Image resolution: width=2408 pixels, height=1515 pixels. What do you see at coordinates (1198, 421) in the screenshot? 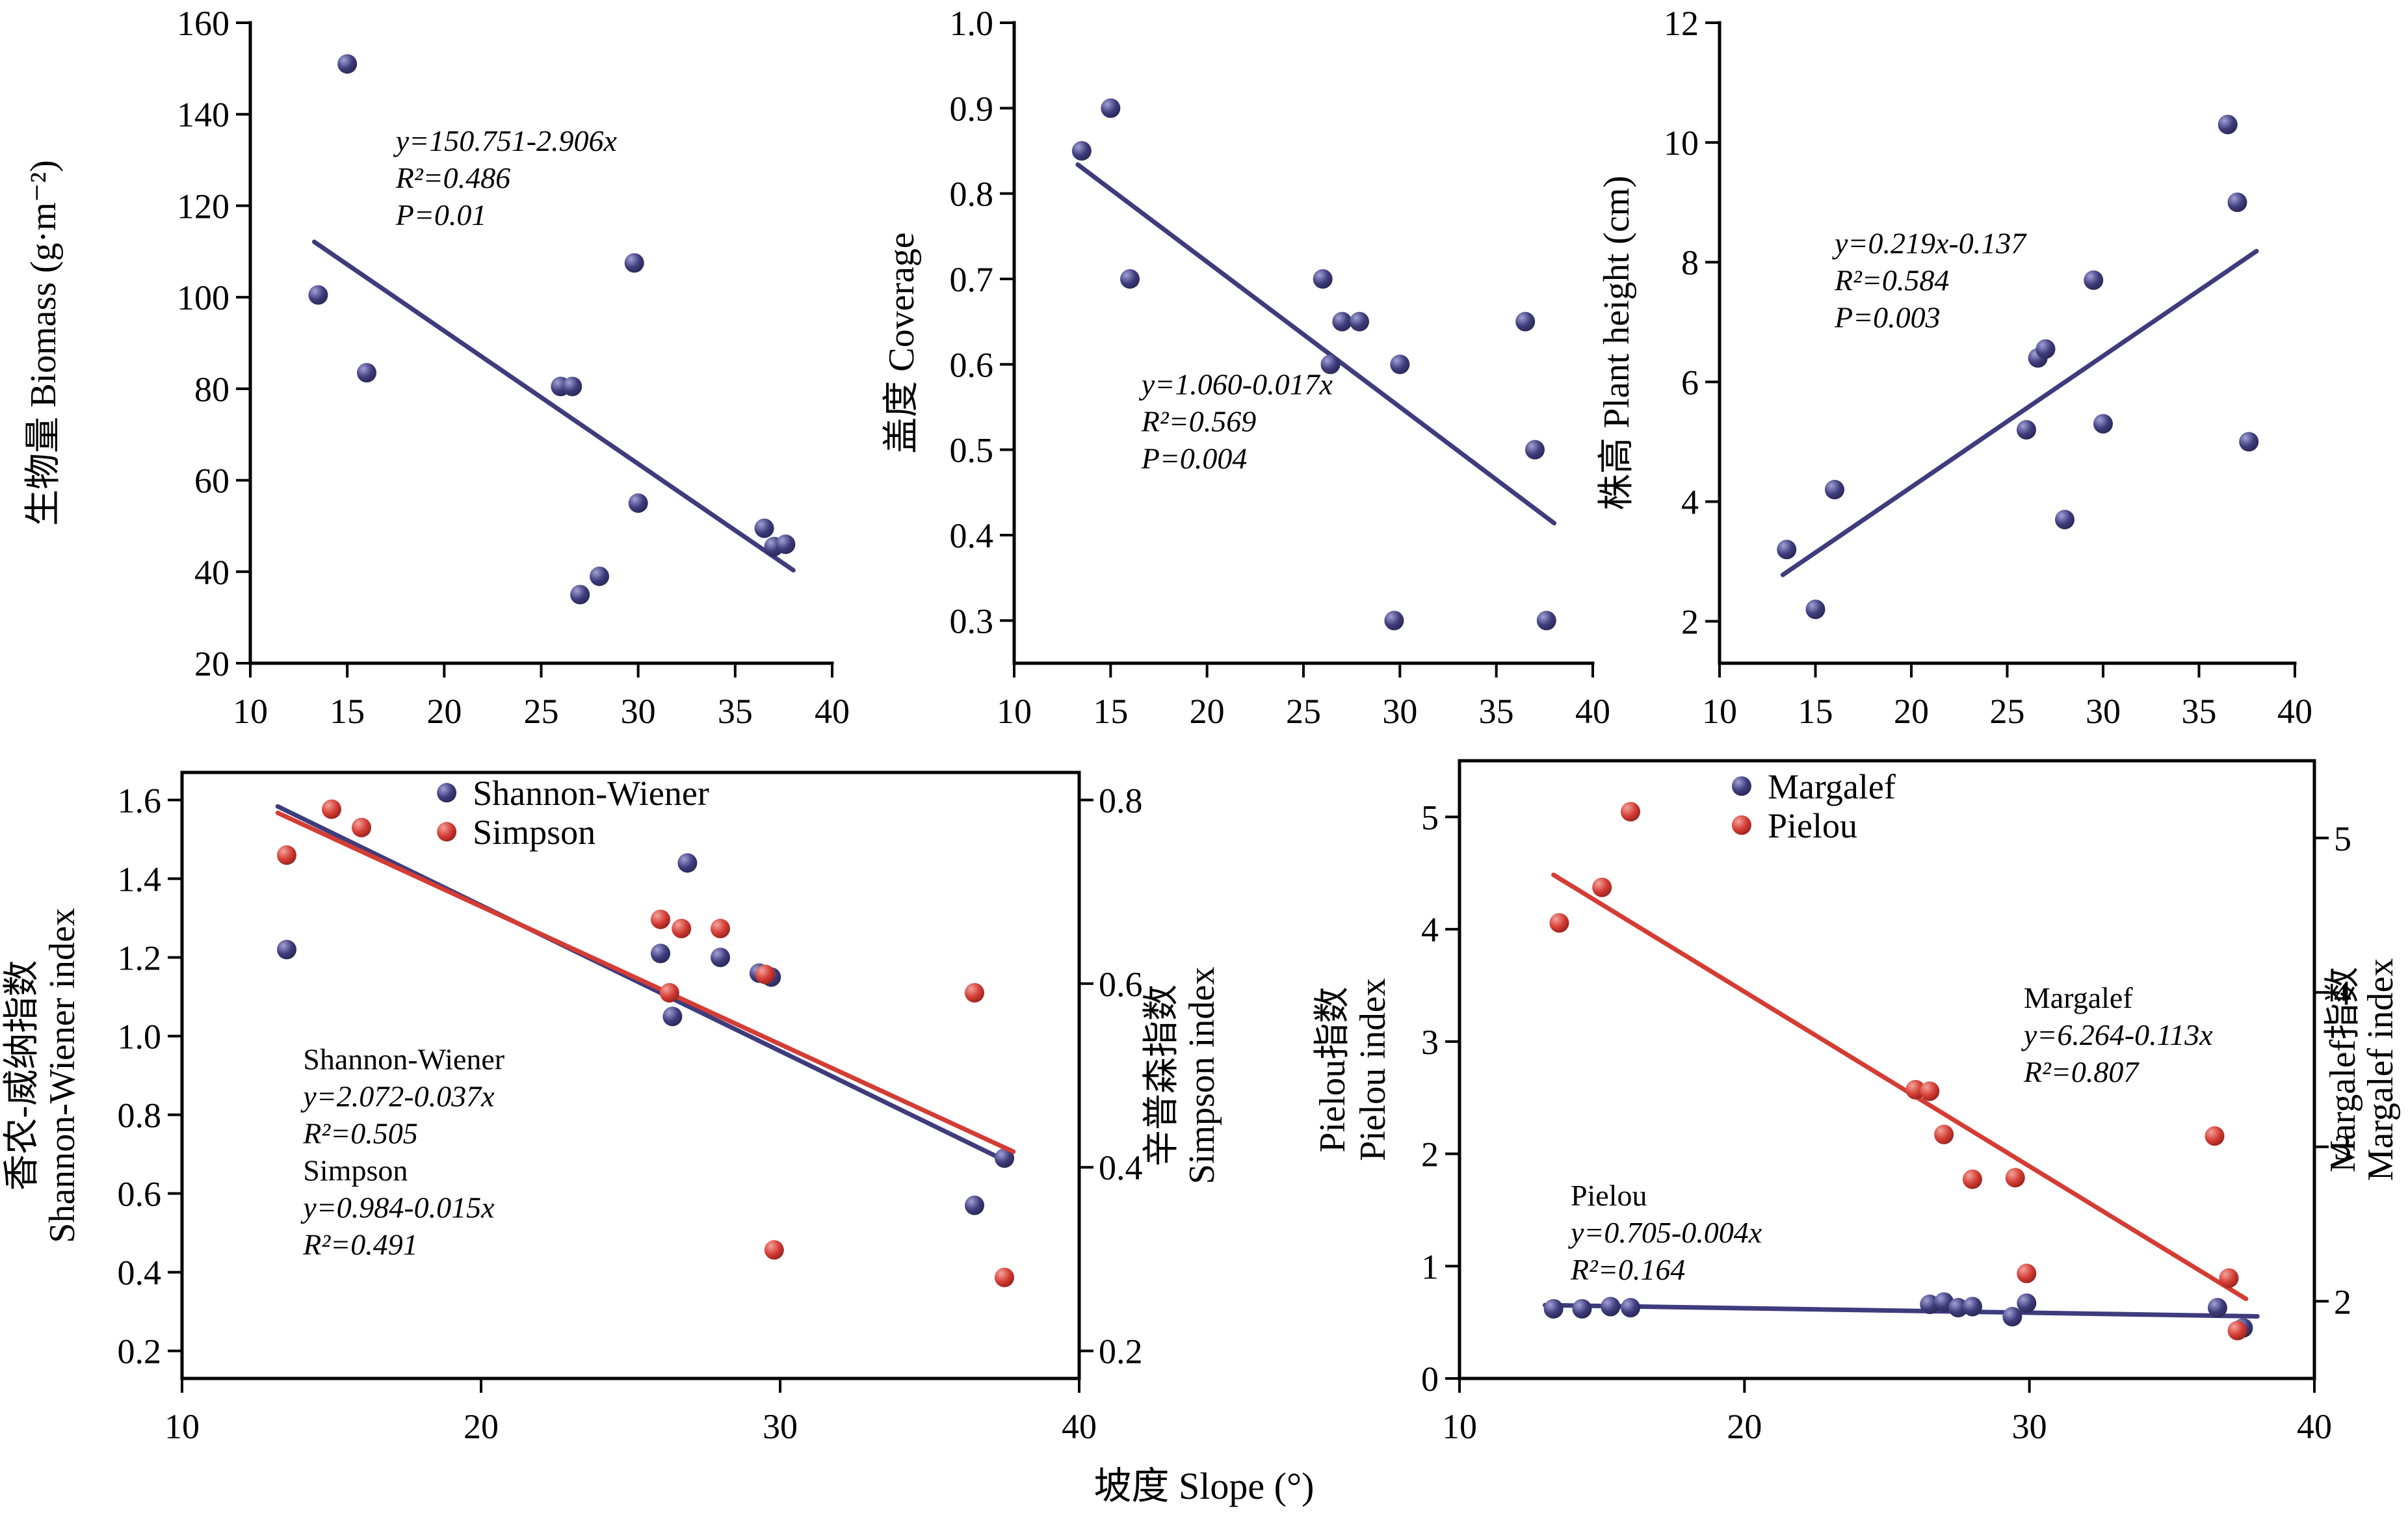
I see `annotation-line: R²=0.569` at bounding box center [1198, 421].